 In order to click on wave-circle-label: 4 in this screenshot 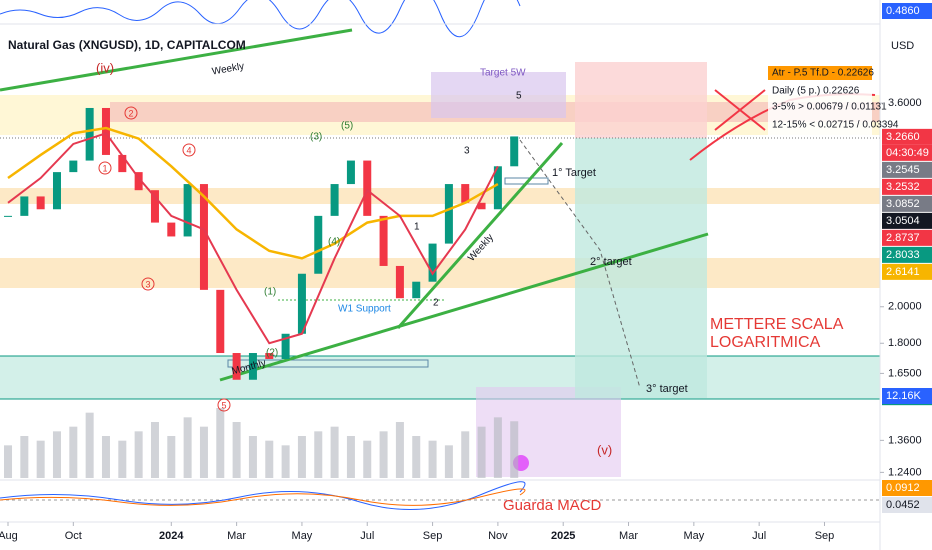, I will do `click(188, 150)`.